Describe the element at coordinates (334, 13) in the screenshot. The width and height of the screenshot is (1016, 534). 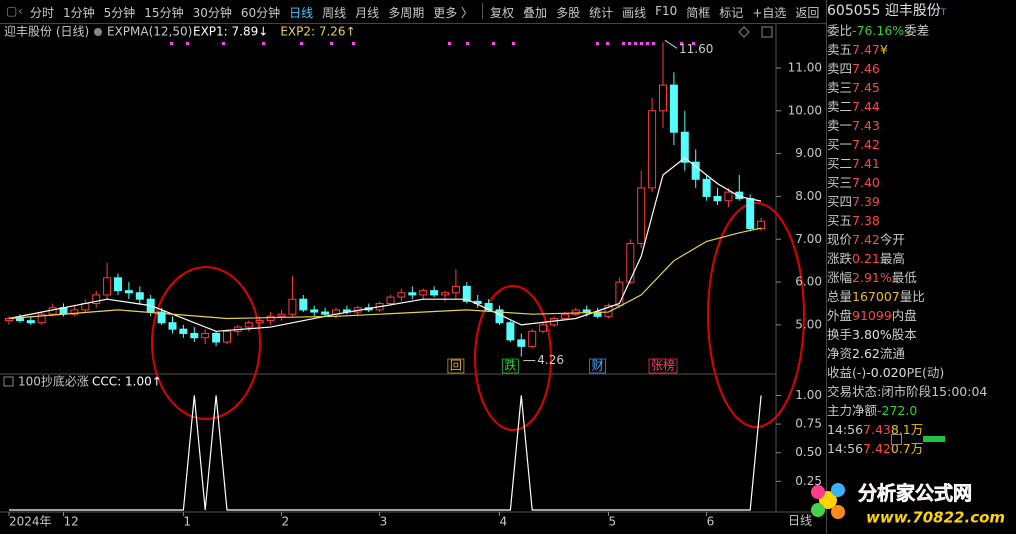
I see `toolbar-button: 周线` at that location.